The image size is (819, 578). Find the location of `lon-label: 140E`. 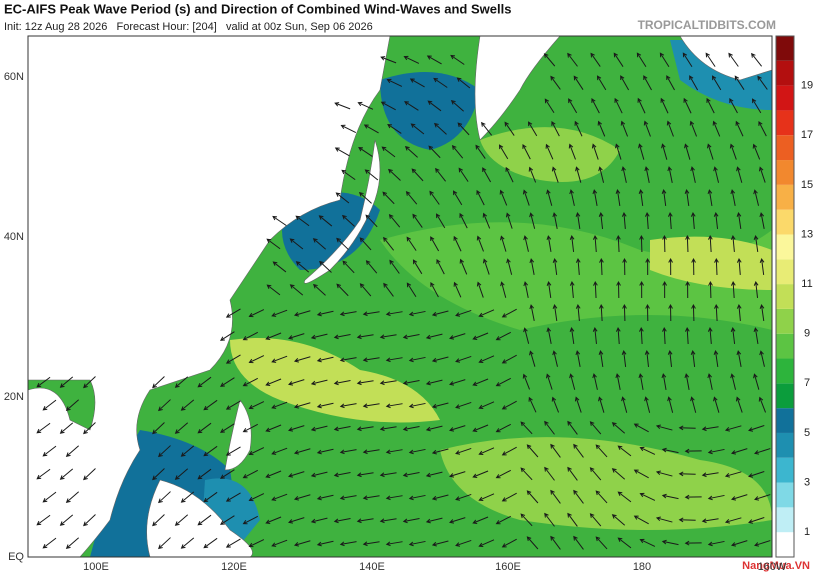

lon-label: 140E is located at coordinates (372, 567).